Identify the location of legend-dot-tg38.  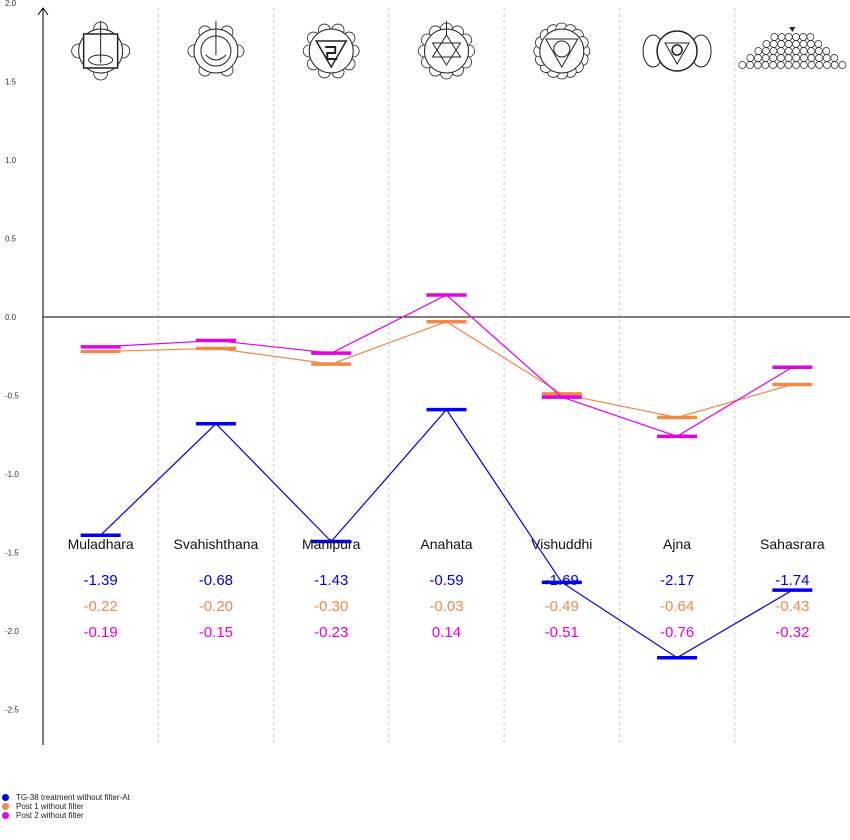
(5, 797).